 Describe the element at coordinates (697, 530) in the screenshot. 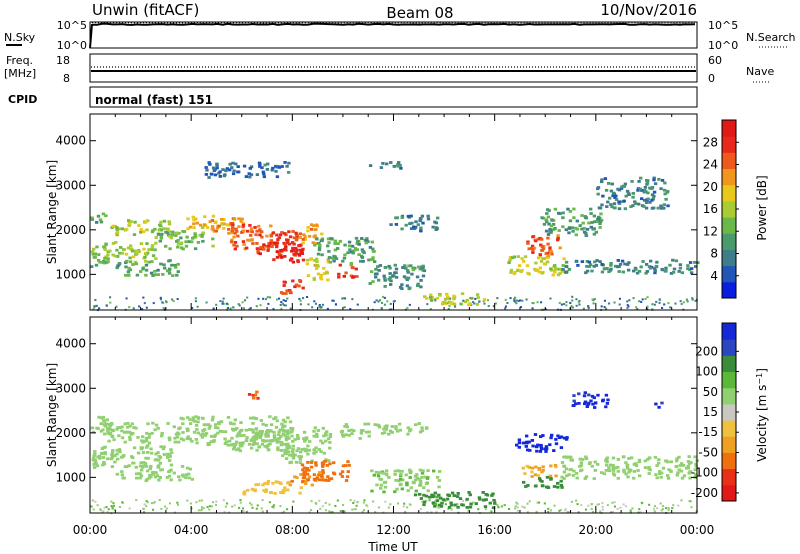

I see `x-tick-label: 00:00` at that location.